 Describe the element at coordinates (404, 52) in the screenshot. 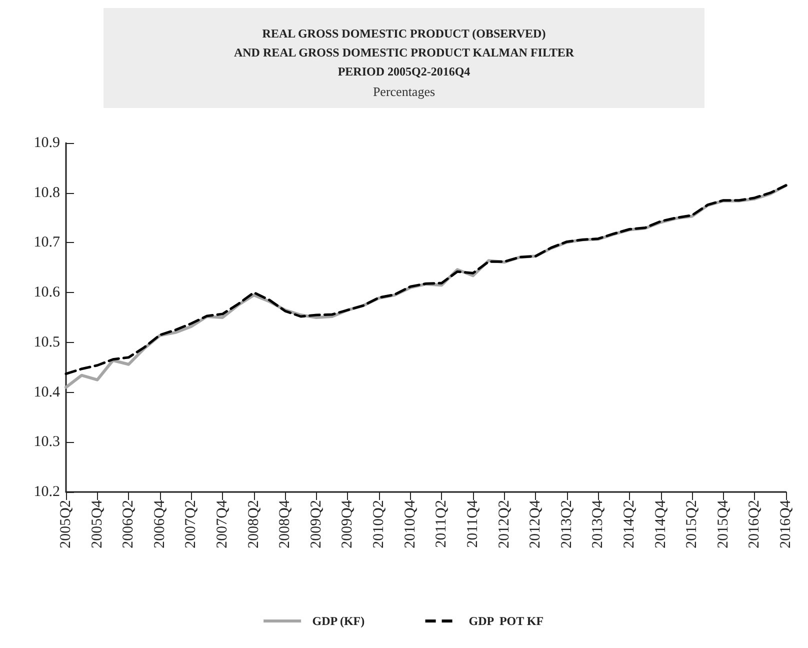

I see `chart-title: REAL GROSS DOMESTIC PRODUCT (OBSERVED) AND REAL GROSS DOMESTIC PRODUCT KALMAN FILTER PERIOD 2005Q2-2016Q4` at that location.